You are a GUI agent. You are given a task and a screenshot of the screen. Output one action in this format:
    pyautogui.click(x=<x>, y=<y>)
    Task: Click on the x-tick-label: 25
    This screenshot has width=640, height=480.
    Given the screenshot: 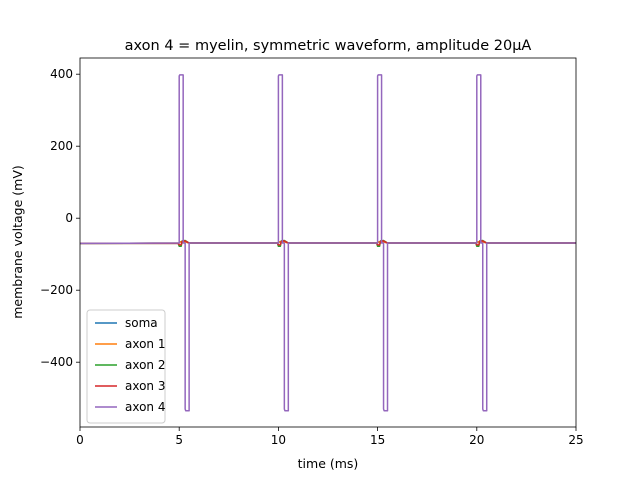 What is the action you would take?
    pyautogui.click(x=575, y=440)
    